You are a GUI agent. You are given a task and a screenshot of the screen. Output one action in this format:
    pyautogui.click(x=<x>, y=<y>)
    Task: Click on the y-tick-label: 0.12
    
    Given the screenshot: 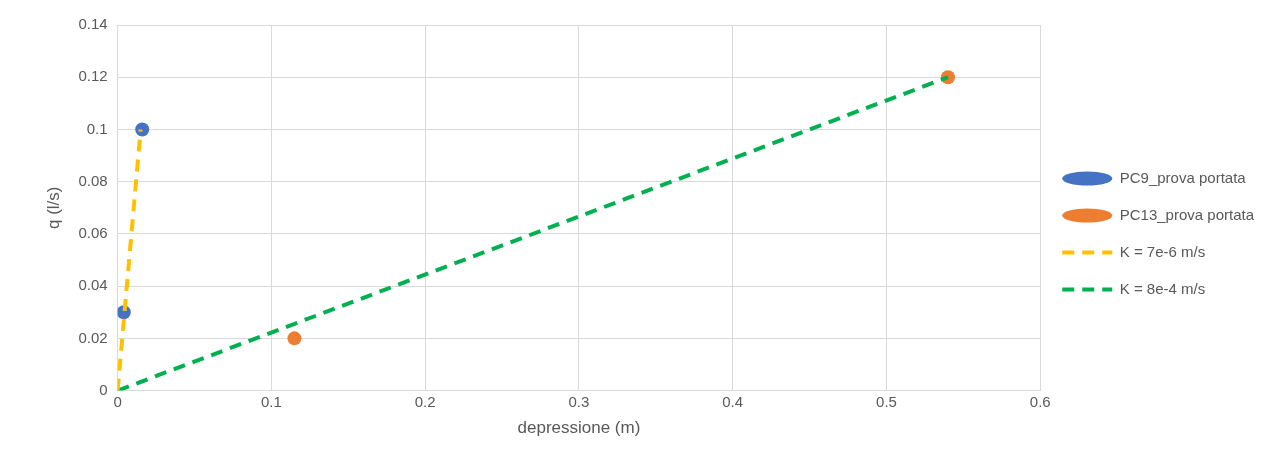 What is the action you would take?
    pyautogui.click(x=93, y=76)
    